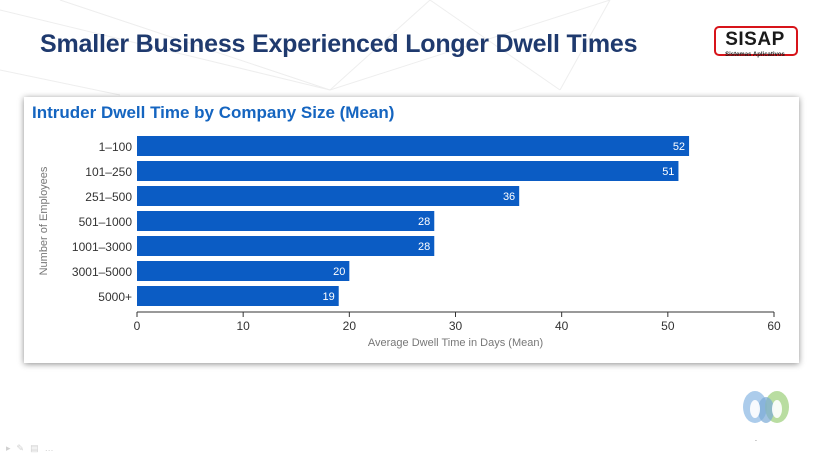  What do you see at coordinates (108, 197) in the screenshot?
I see `category-label: 251–500` at bounding box center [108, 197].